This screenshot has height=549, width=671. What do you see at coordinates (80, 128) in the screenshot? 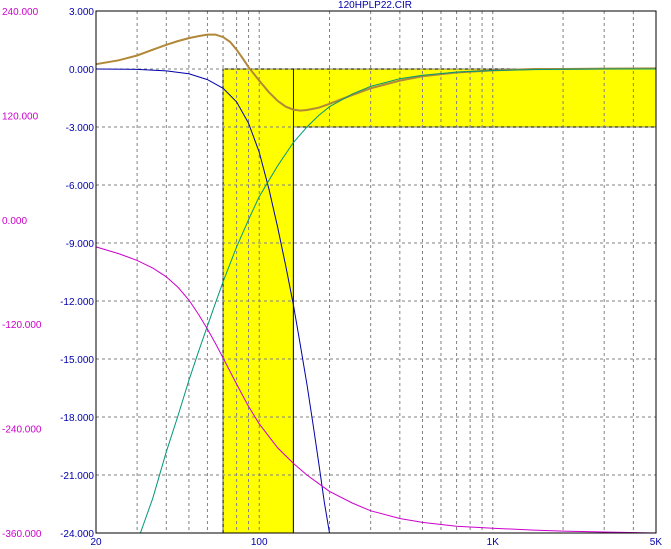
I see `y-axis-tick-label: -3.000` at bounding box center [80, 128].